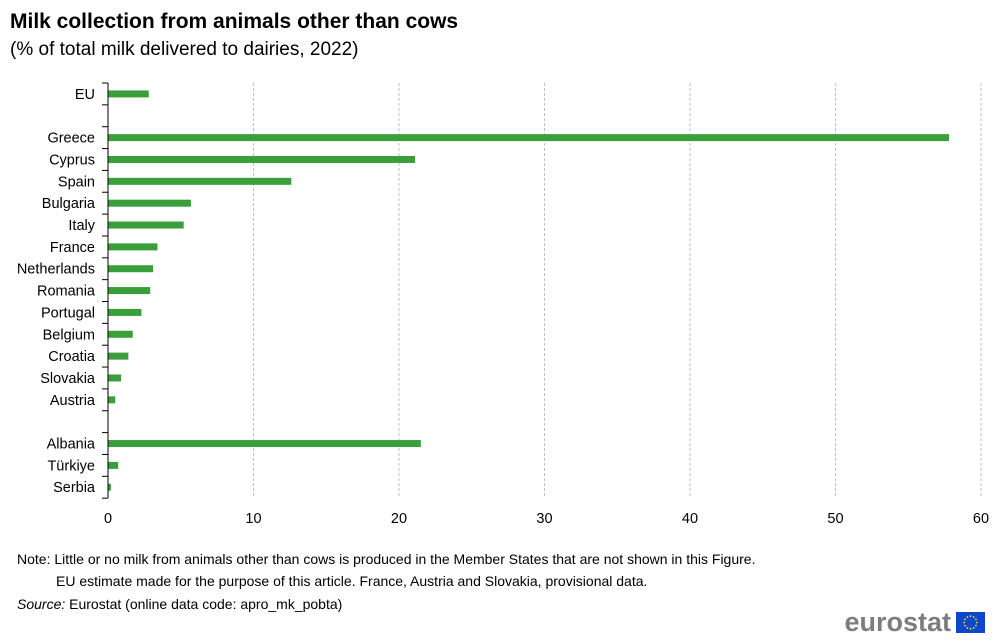 The image size is (1001, 642). What do you see at coordinates (68, 313) in the screenshot?
I see `y-tick-label: Portugal` at bounding box center [68, 313].